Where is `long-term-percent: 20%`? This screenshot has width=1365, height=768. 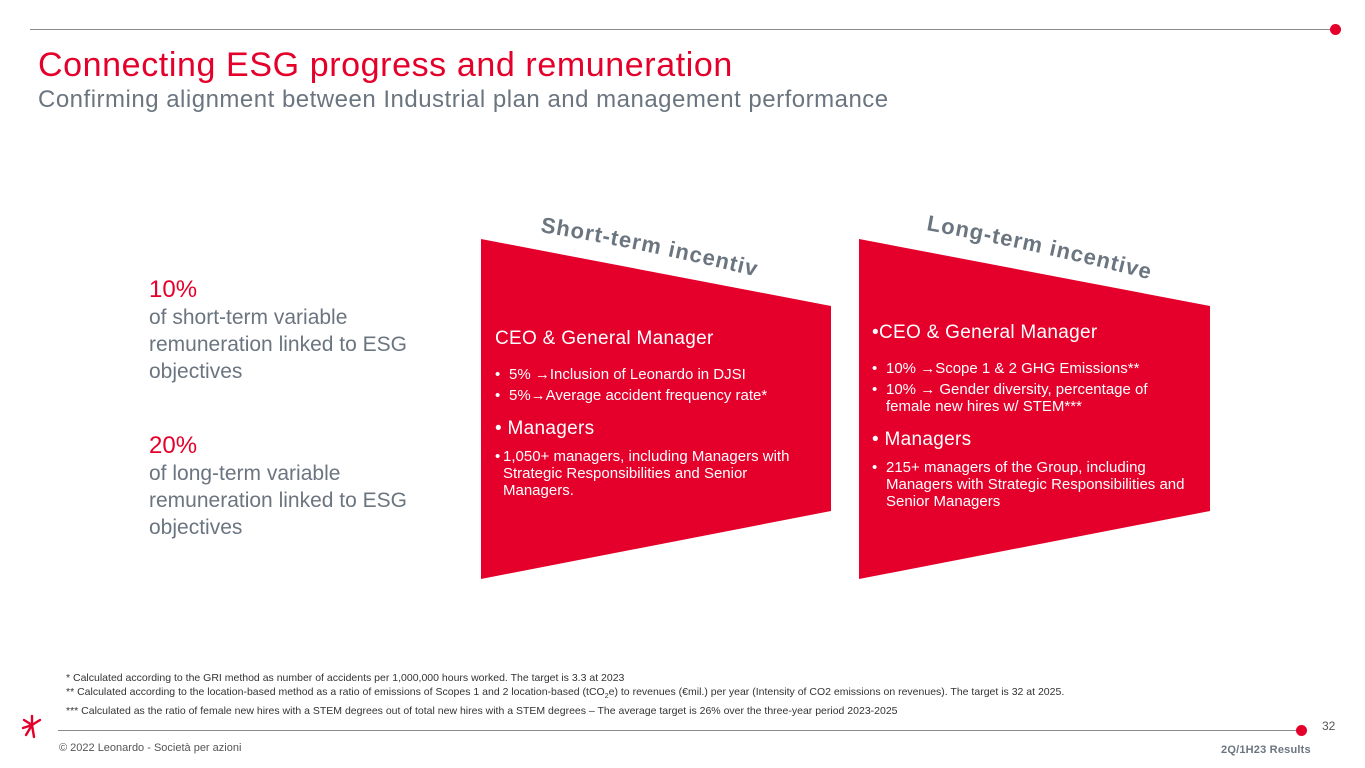 long-term-percent: 20% is located at coordinates (173, 445).